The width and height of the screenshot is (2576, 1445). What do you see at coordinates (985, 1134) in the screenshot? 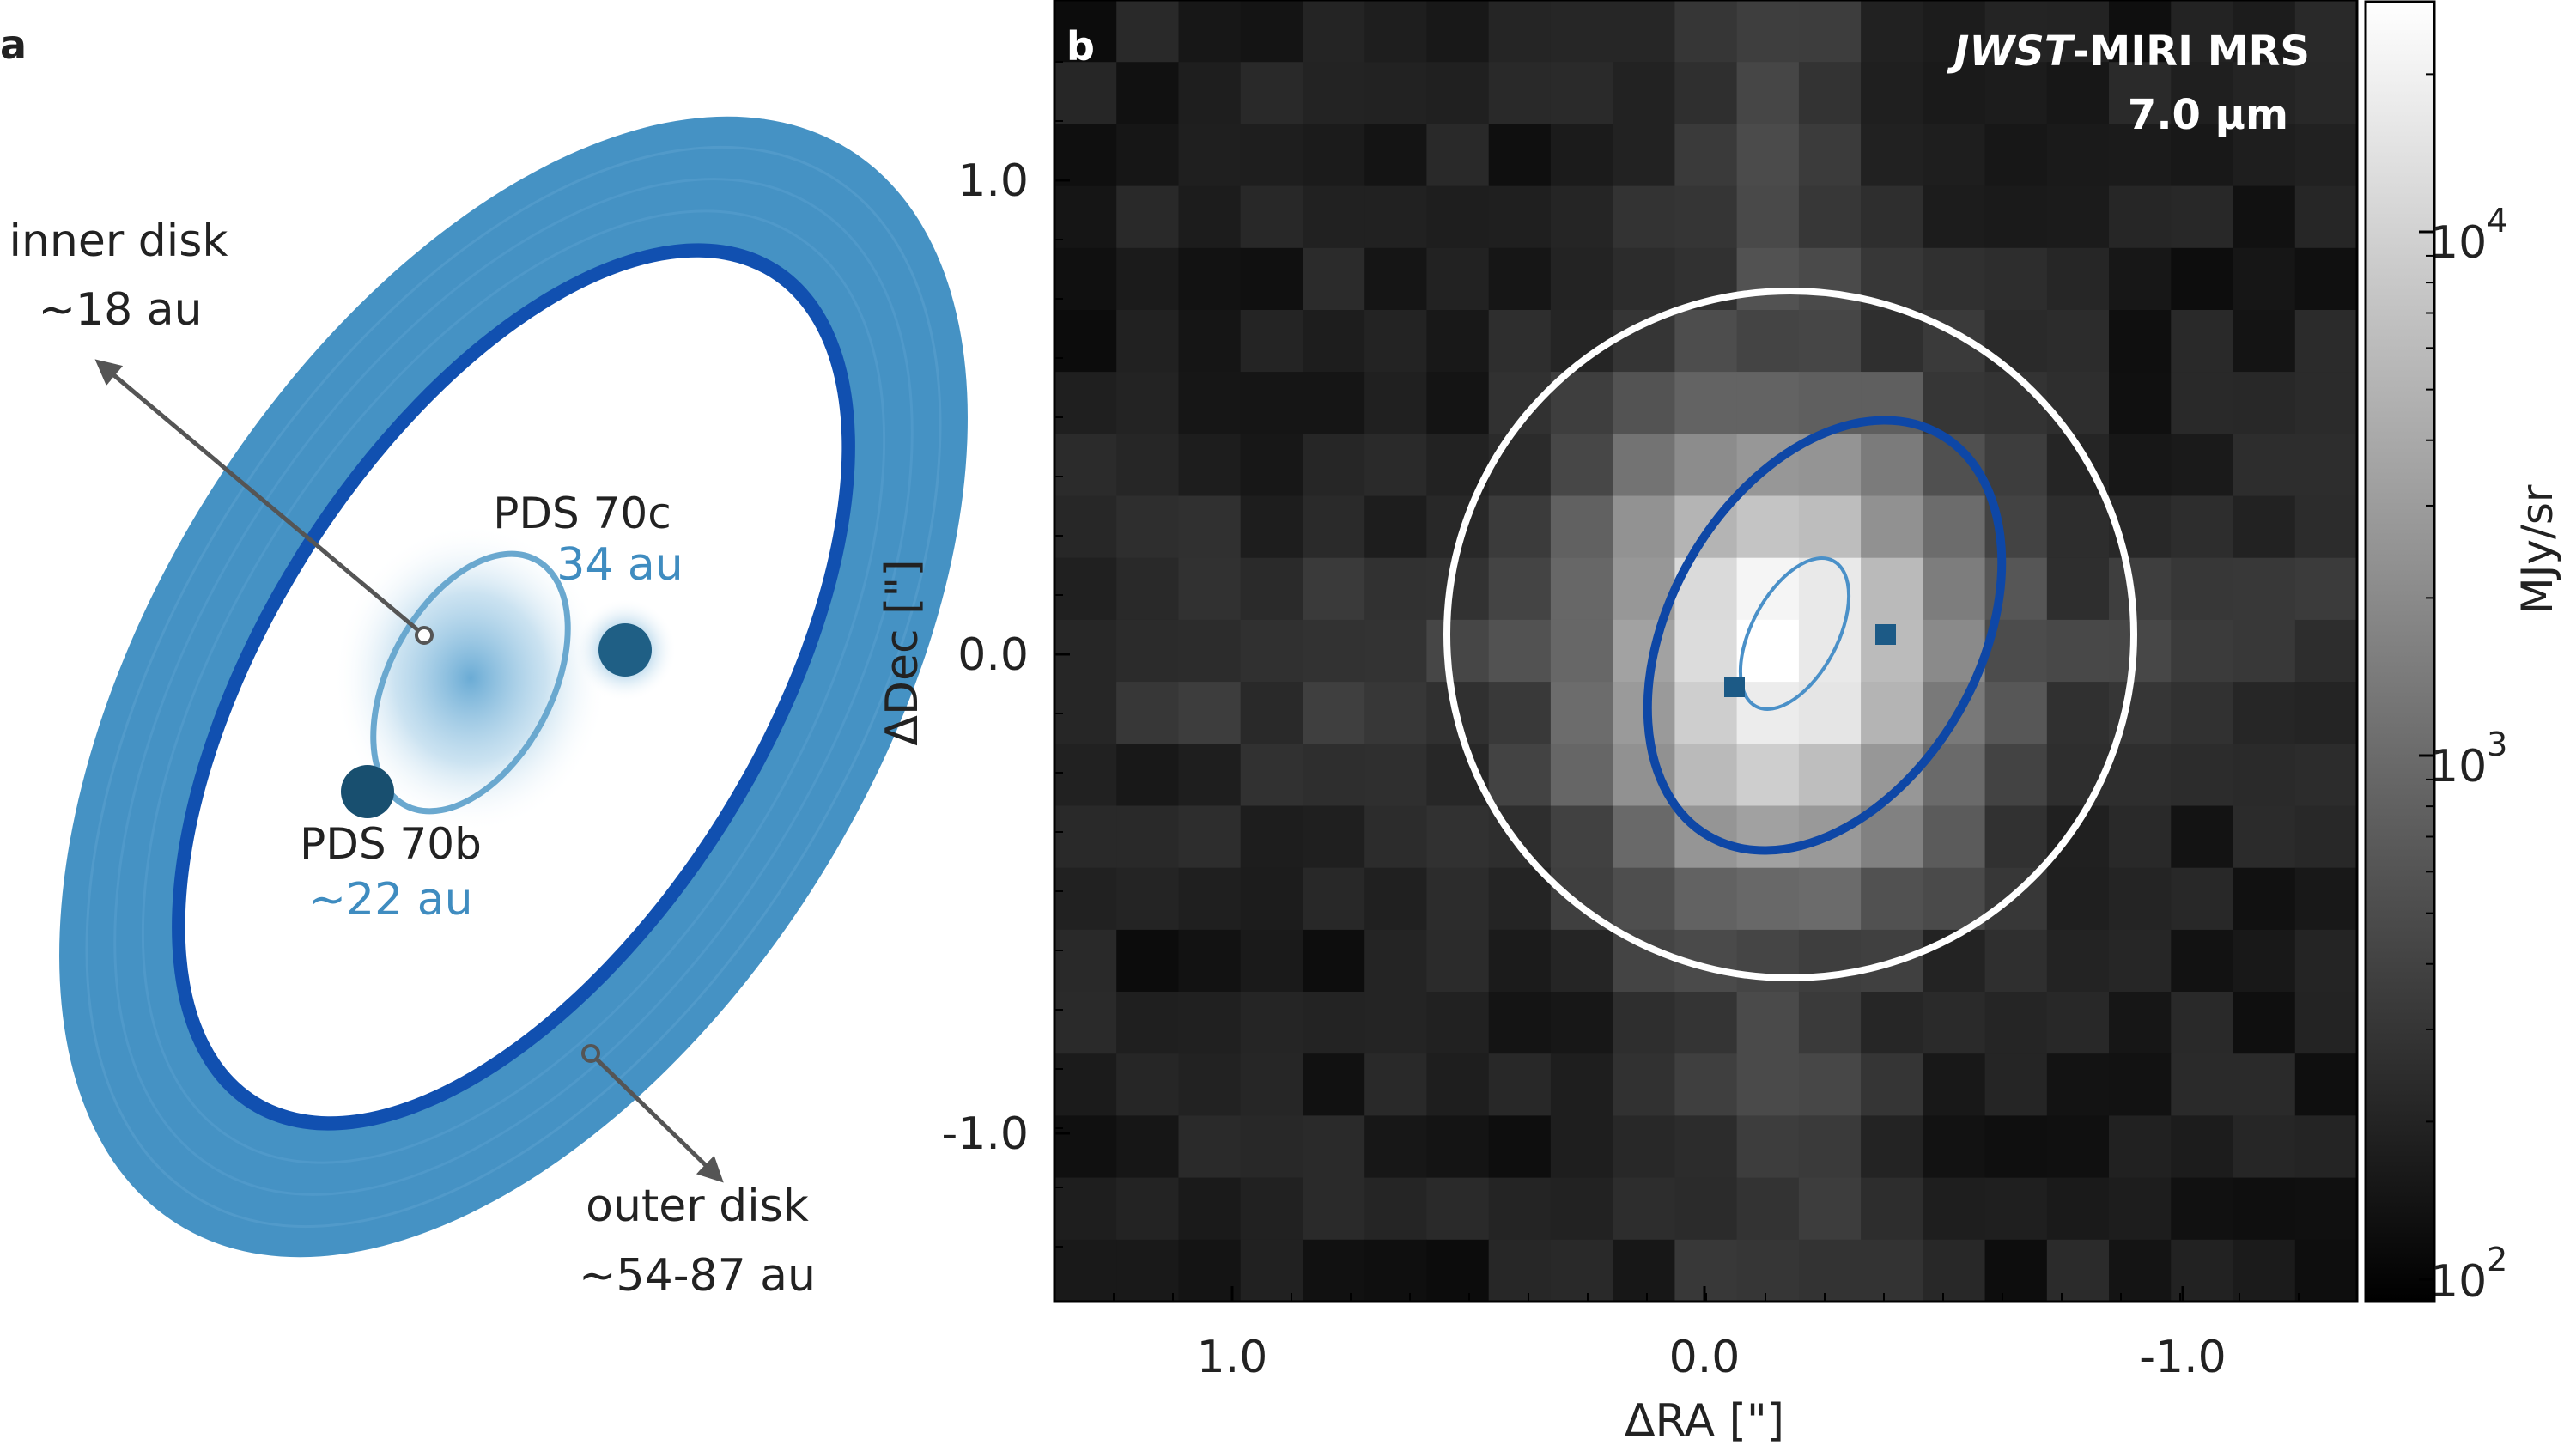
I see `y-tick-3: -1.0` at bounding box center [985, 1134].